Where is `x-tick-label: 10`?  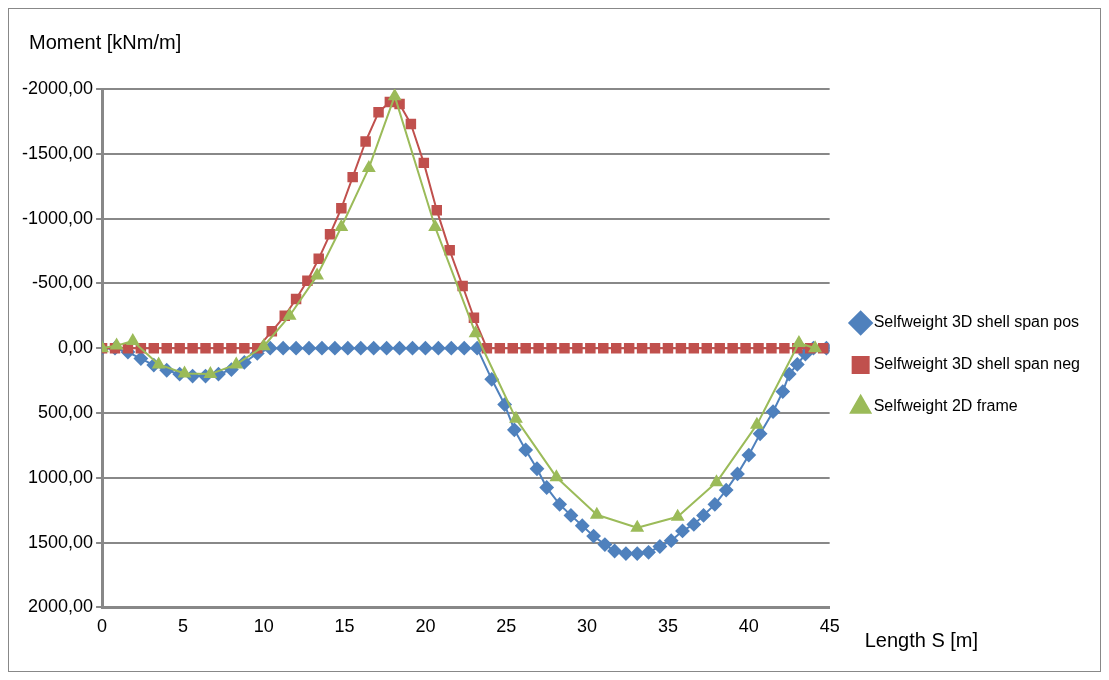 x-tick-label: 10 is located at coordinates (263, 626).